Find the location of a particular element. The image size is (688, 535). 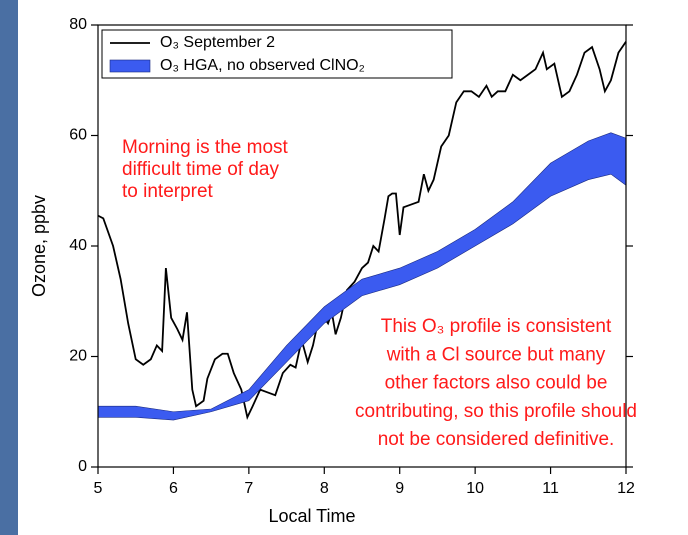

x-tick-label: 8 is located at coordinates (324, 488).